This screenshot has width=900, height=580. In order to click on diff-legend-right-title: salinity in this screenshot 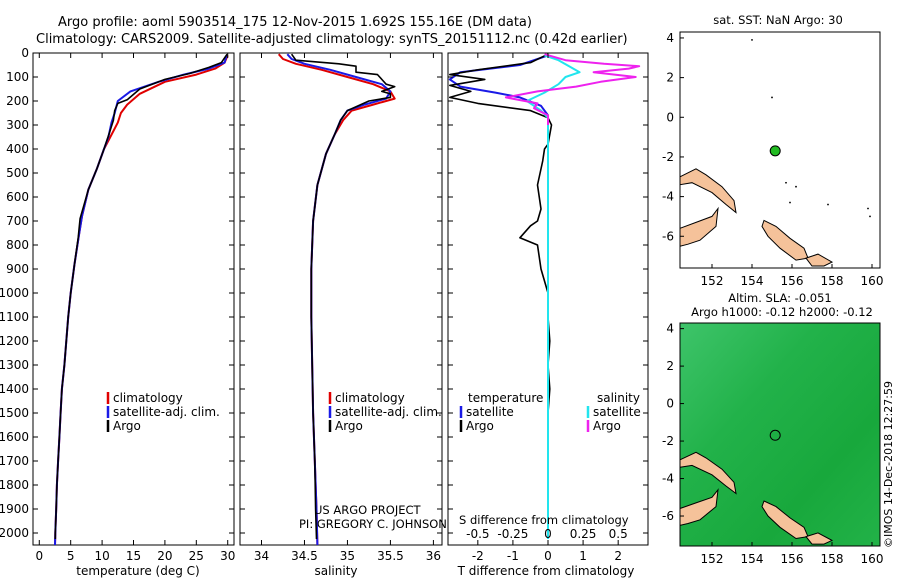, I will do `click(618, 398)`.